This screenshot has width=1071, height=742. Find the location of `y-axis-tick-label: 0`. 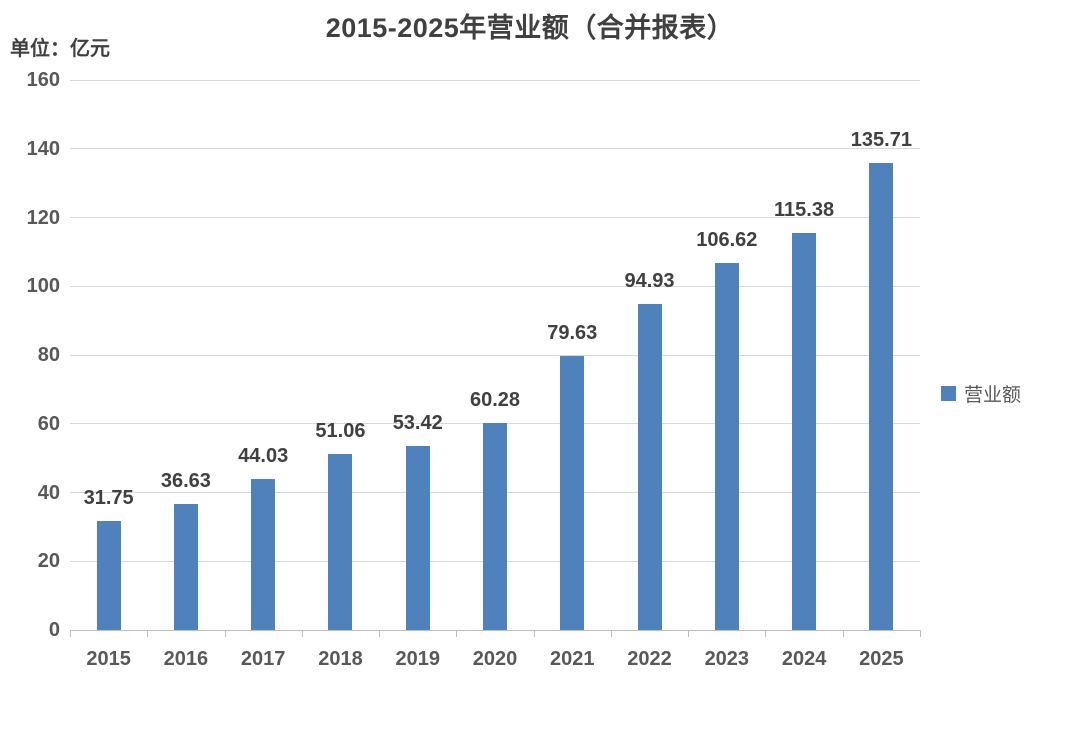

y-axis-tick-label: 0 is located at coordinates (54, 630).